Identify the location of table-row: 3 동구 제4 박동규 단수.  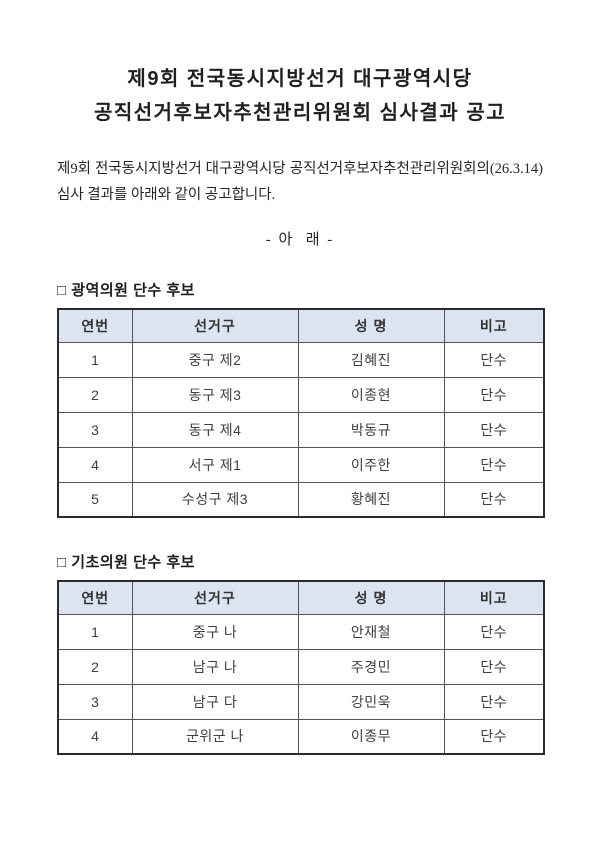
(301, 429).